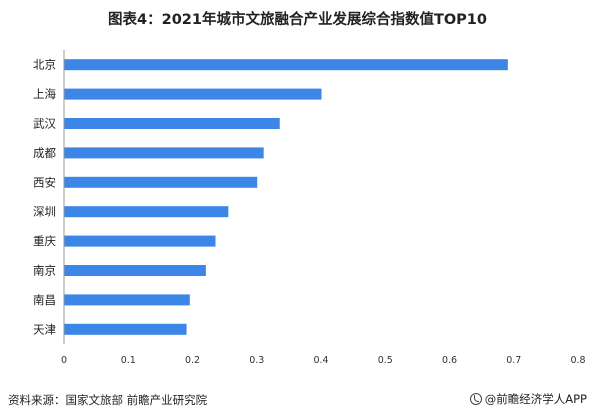 This screenshot has height=419, width=595. Describe the element at coordinates (256, 360) in the screenshot. I see `x-tick-label: 0.3` at that location.